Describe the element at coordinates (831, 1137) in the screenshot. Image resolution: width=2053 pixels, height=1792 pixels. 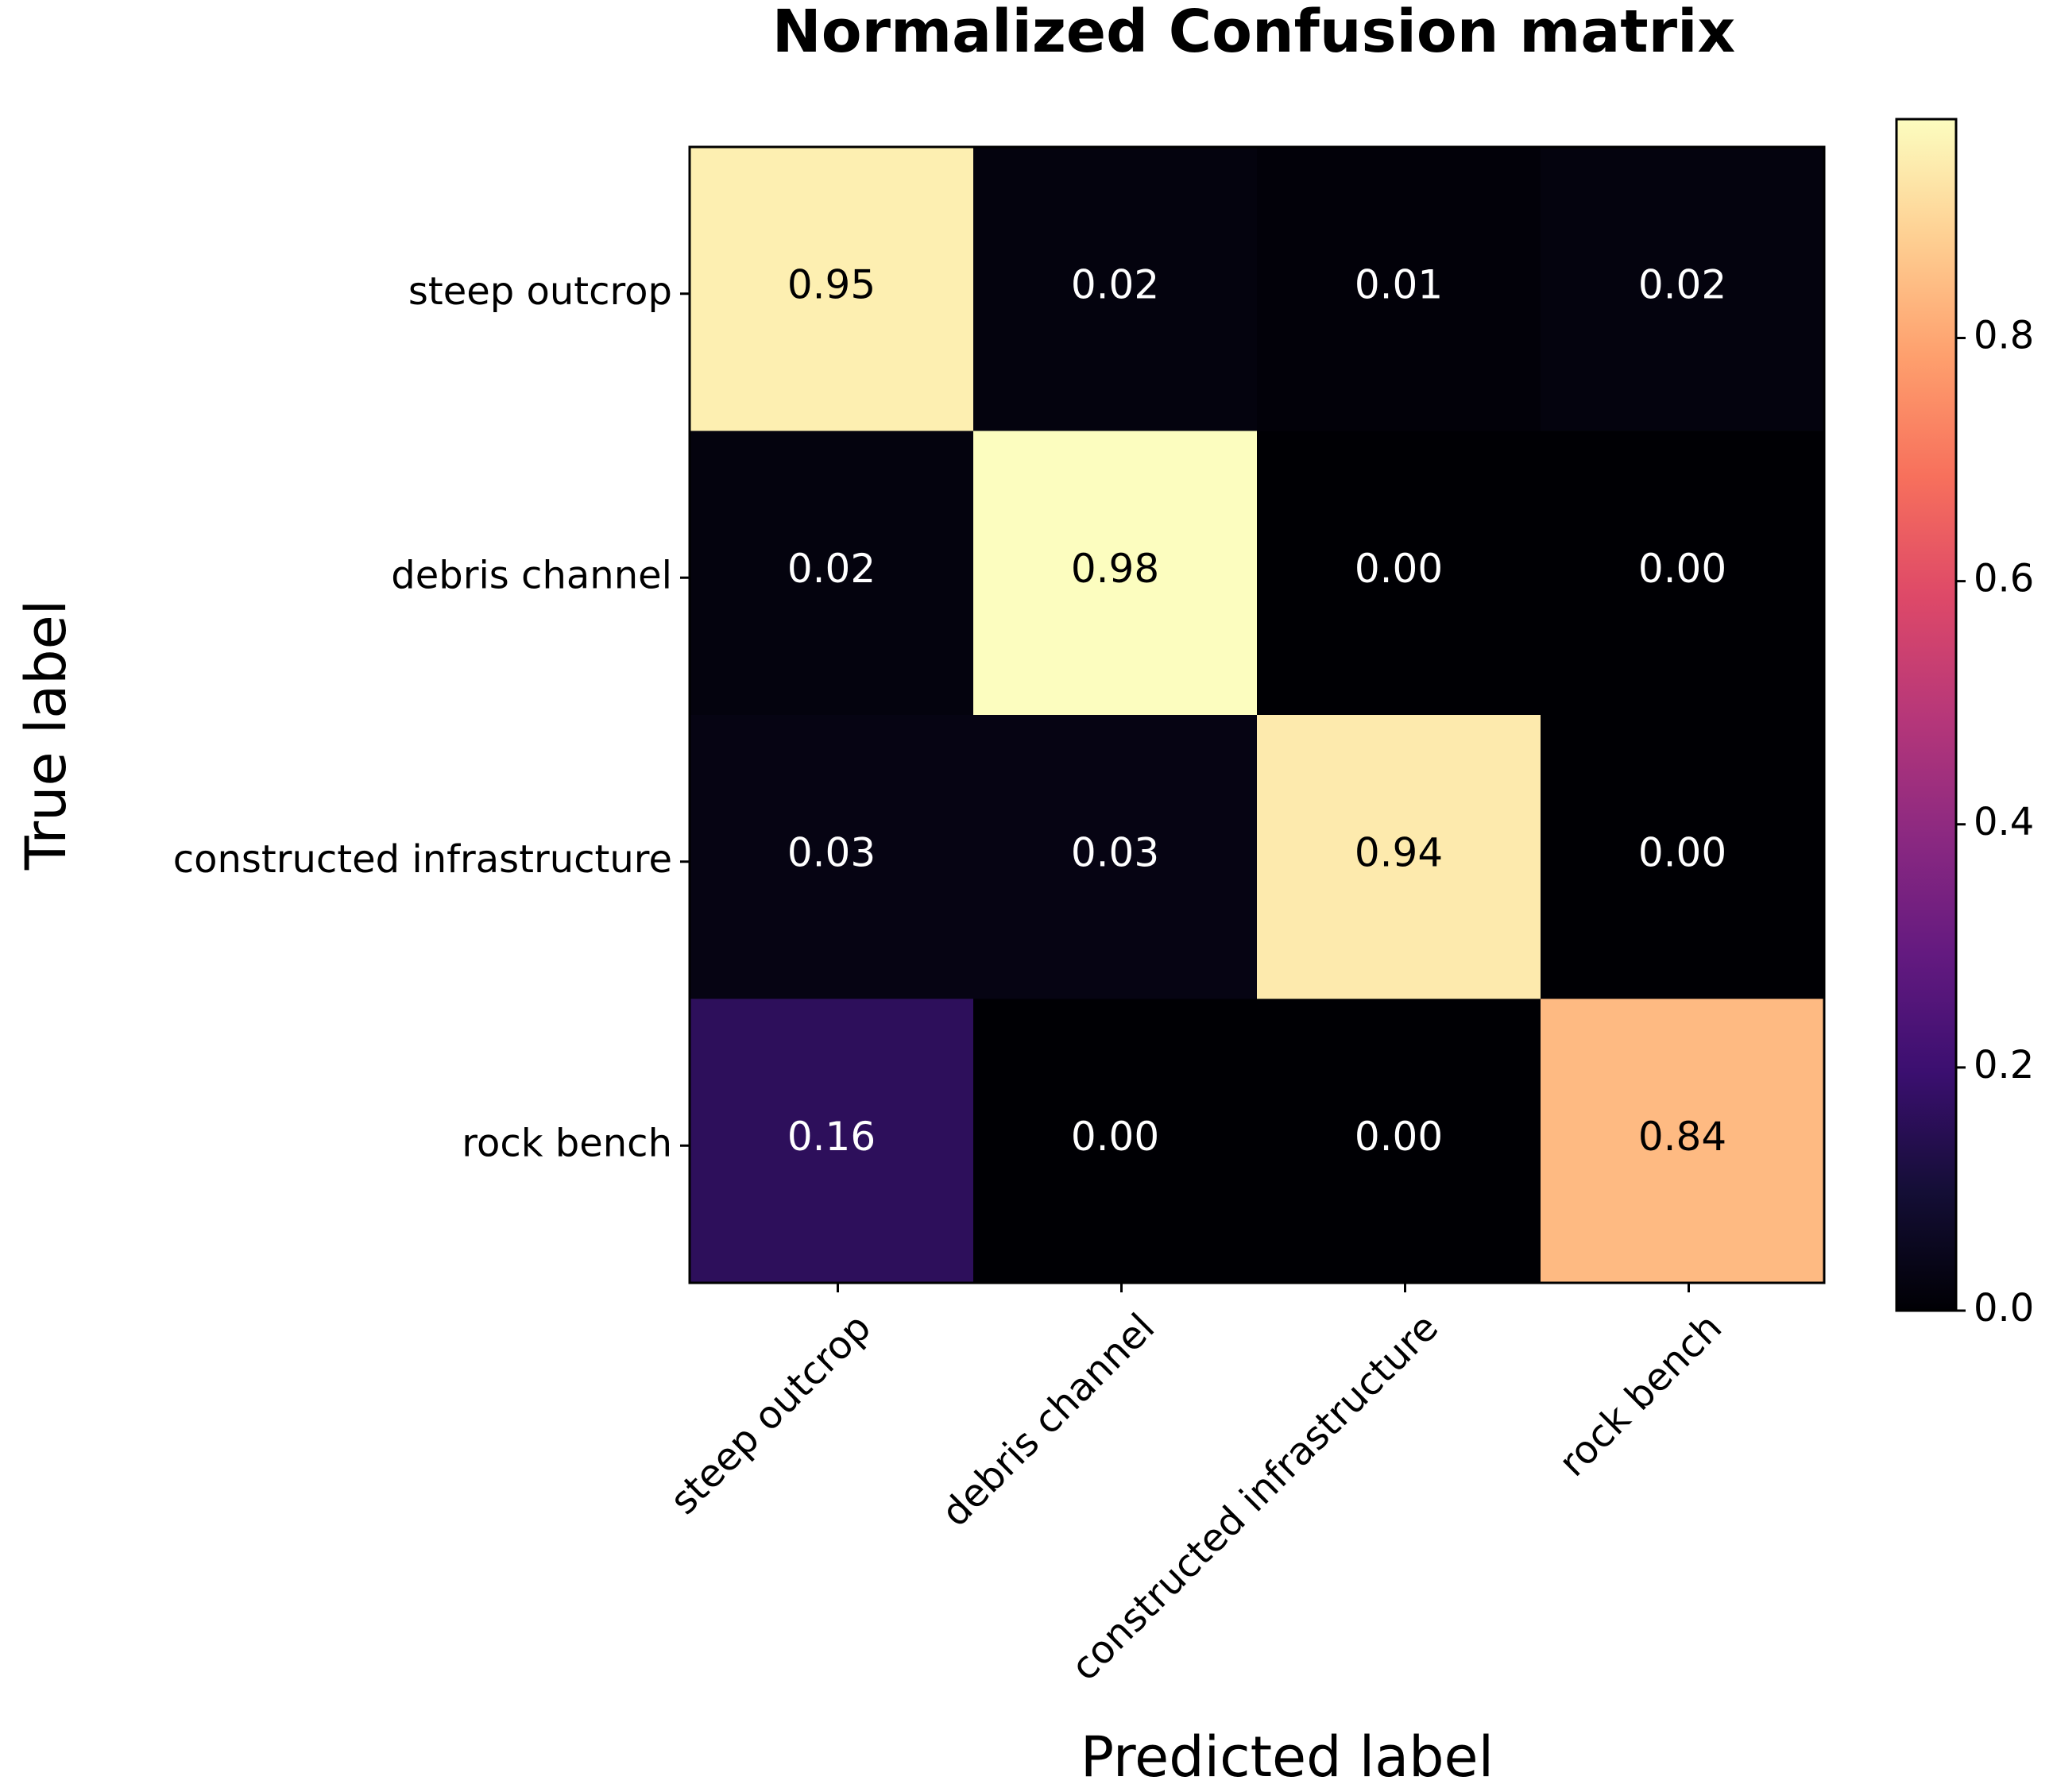
I see `cell-value-label: 0.16` at that location.